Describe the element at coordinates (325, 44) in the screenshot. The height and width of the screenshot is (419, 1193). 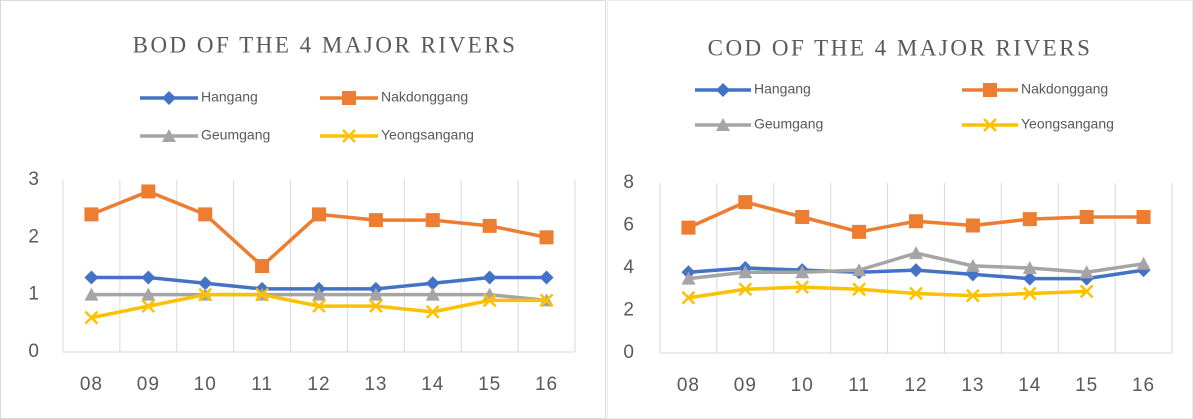
I see `chart-title: BOD OF THE 4 MAJOR RIVERS` at that location.